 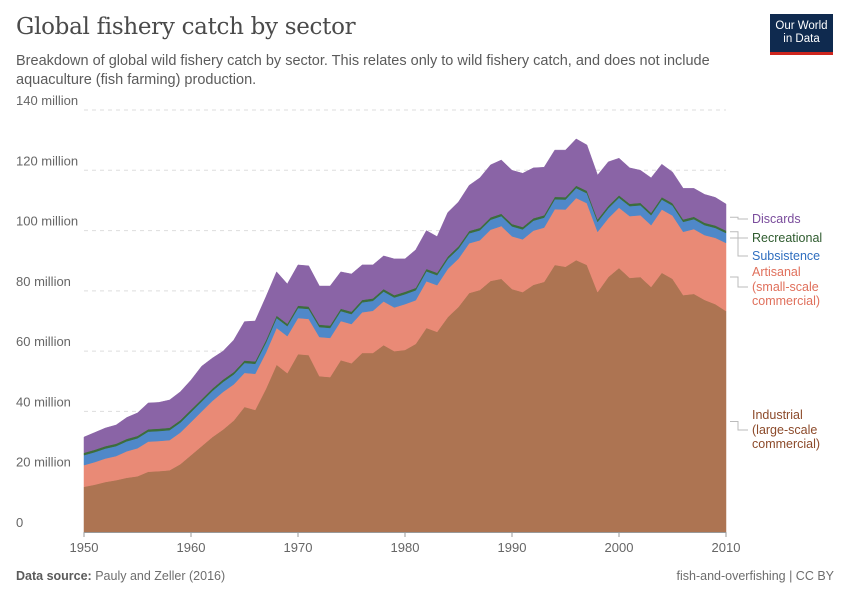 I want to click on data-source: Data source: Pauly and Zeller (2016), so click(x=120, y=576).